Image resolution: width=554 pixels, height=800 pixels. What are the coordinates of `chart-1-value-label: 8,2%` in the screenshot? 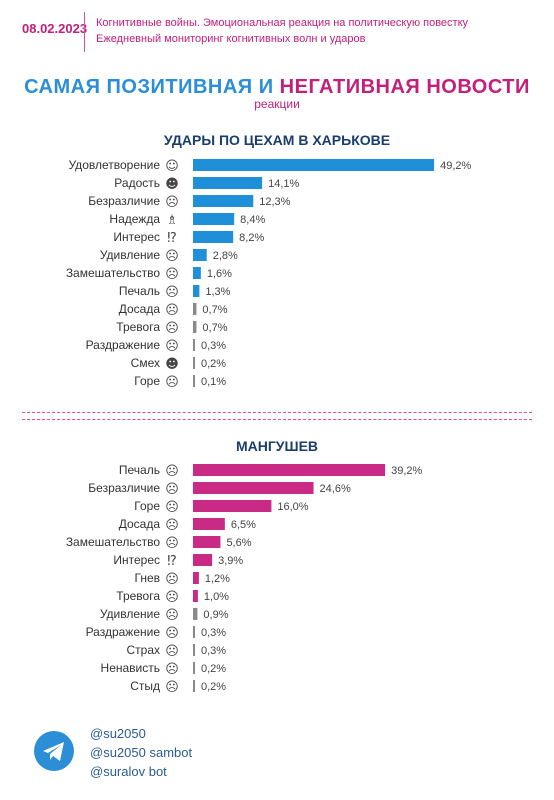 It's located at (251, 238).